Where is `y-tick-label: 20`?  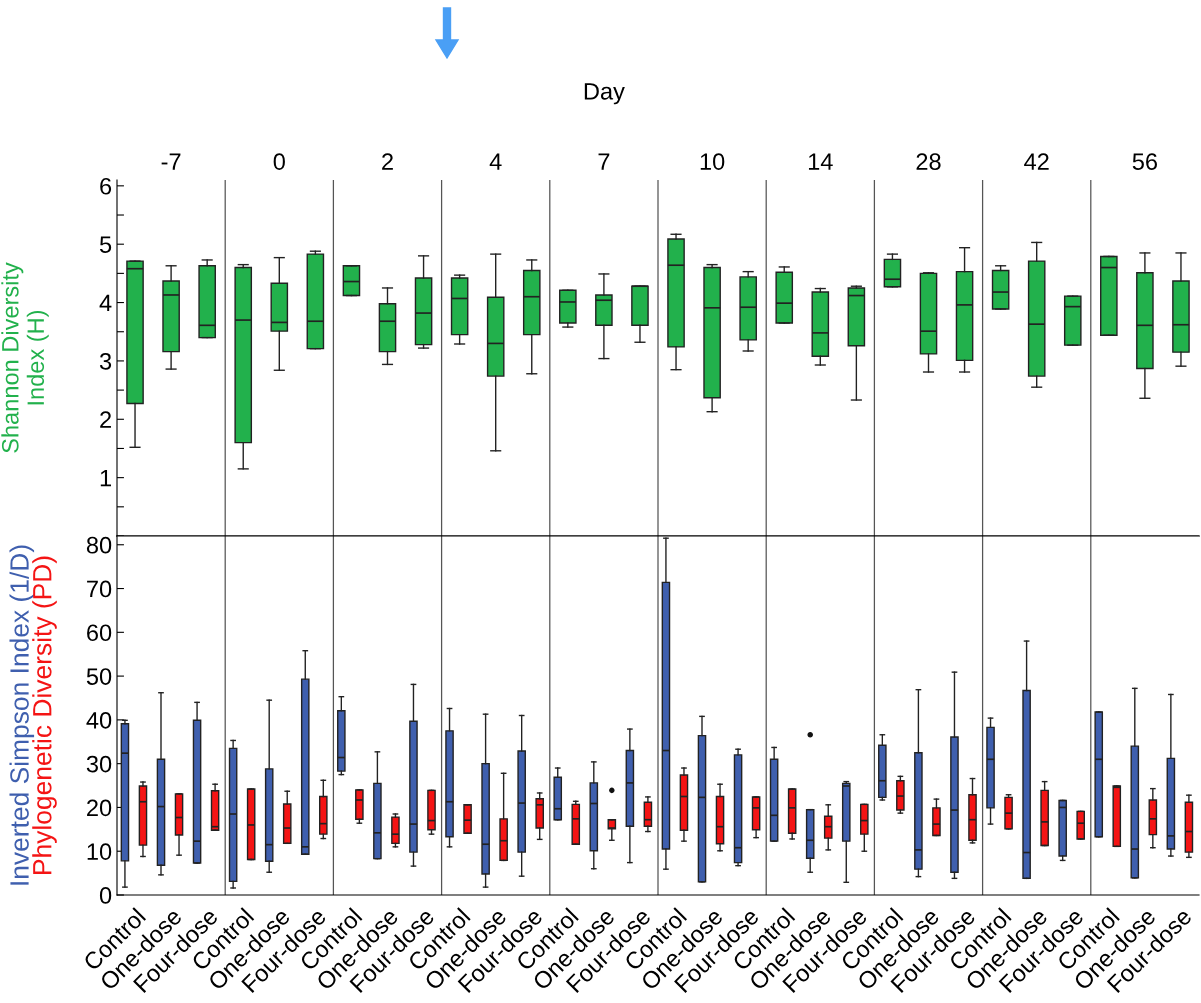
y-tick-label: 20 is located at coordinates (99, 808).